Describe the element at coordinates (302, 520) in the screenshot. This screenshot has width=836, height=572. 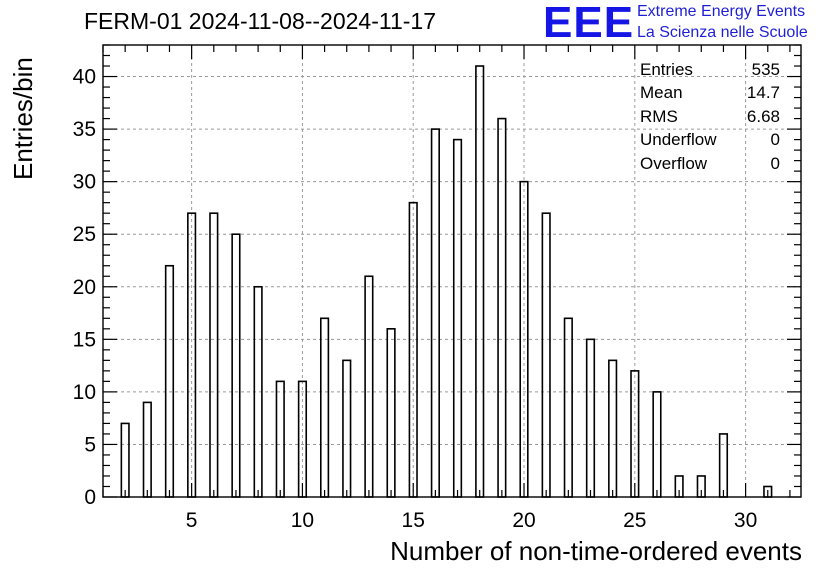
I see `x-tick-label: 10` at that location.